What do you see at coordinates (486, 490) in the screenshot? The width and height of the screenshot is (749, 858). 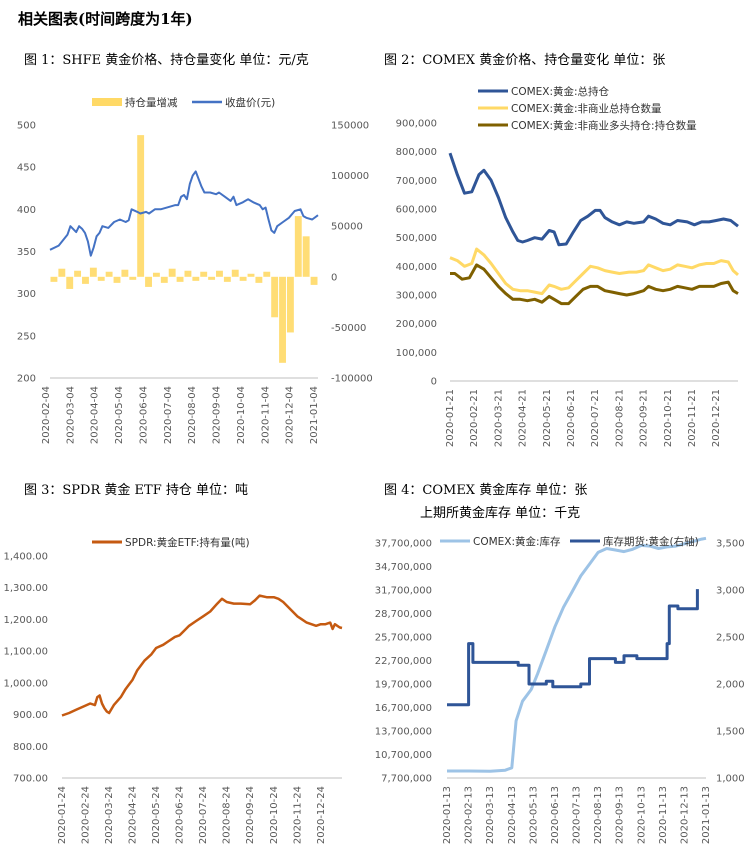 I see `figure-4-title: 图 4：COMEX 黄金库存 单位：张` at bounding box center [486, 490].